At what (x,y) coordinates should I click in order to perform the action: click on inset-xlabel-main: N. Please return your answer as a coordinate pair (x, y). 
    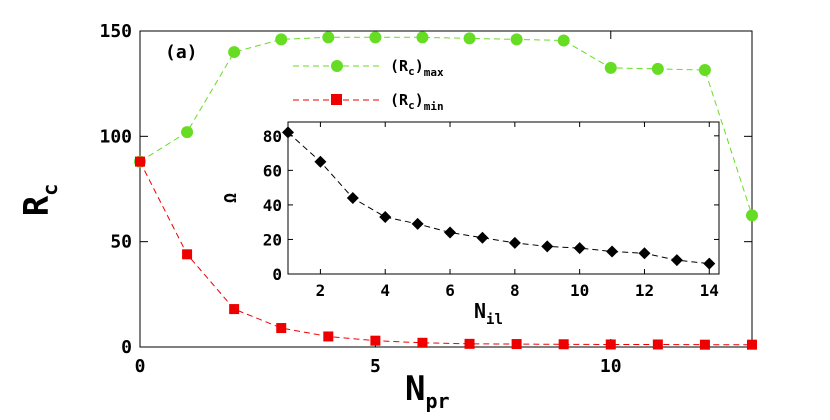
    Looking at the image, I should click on (480, 311).